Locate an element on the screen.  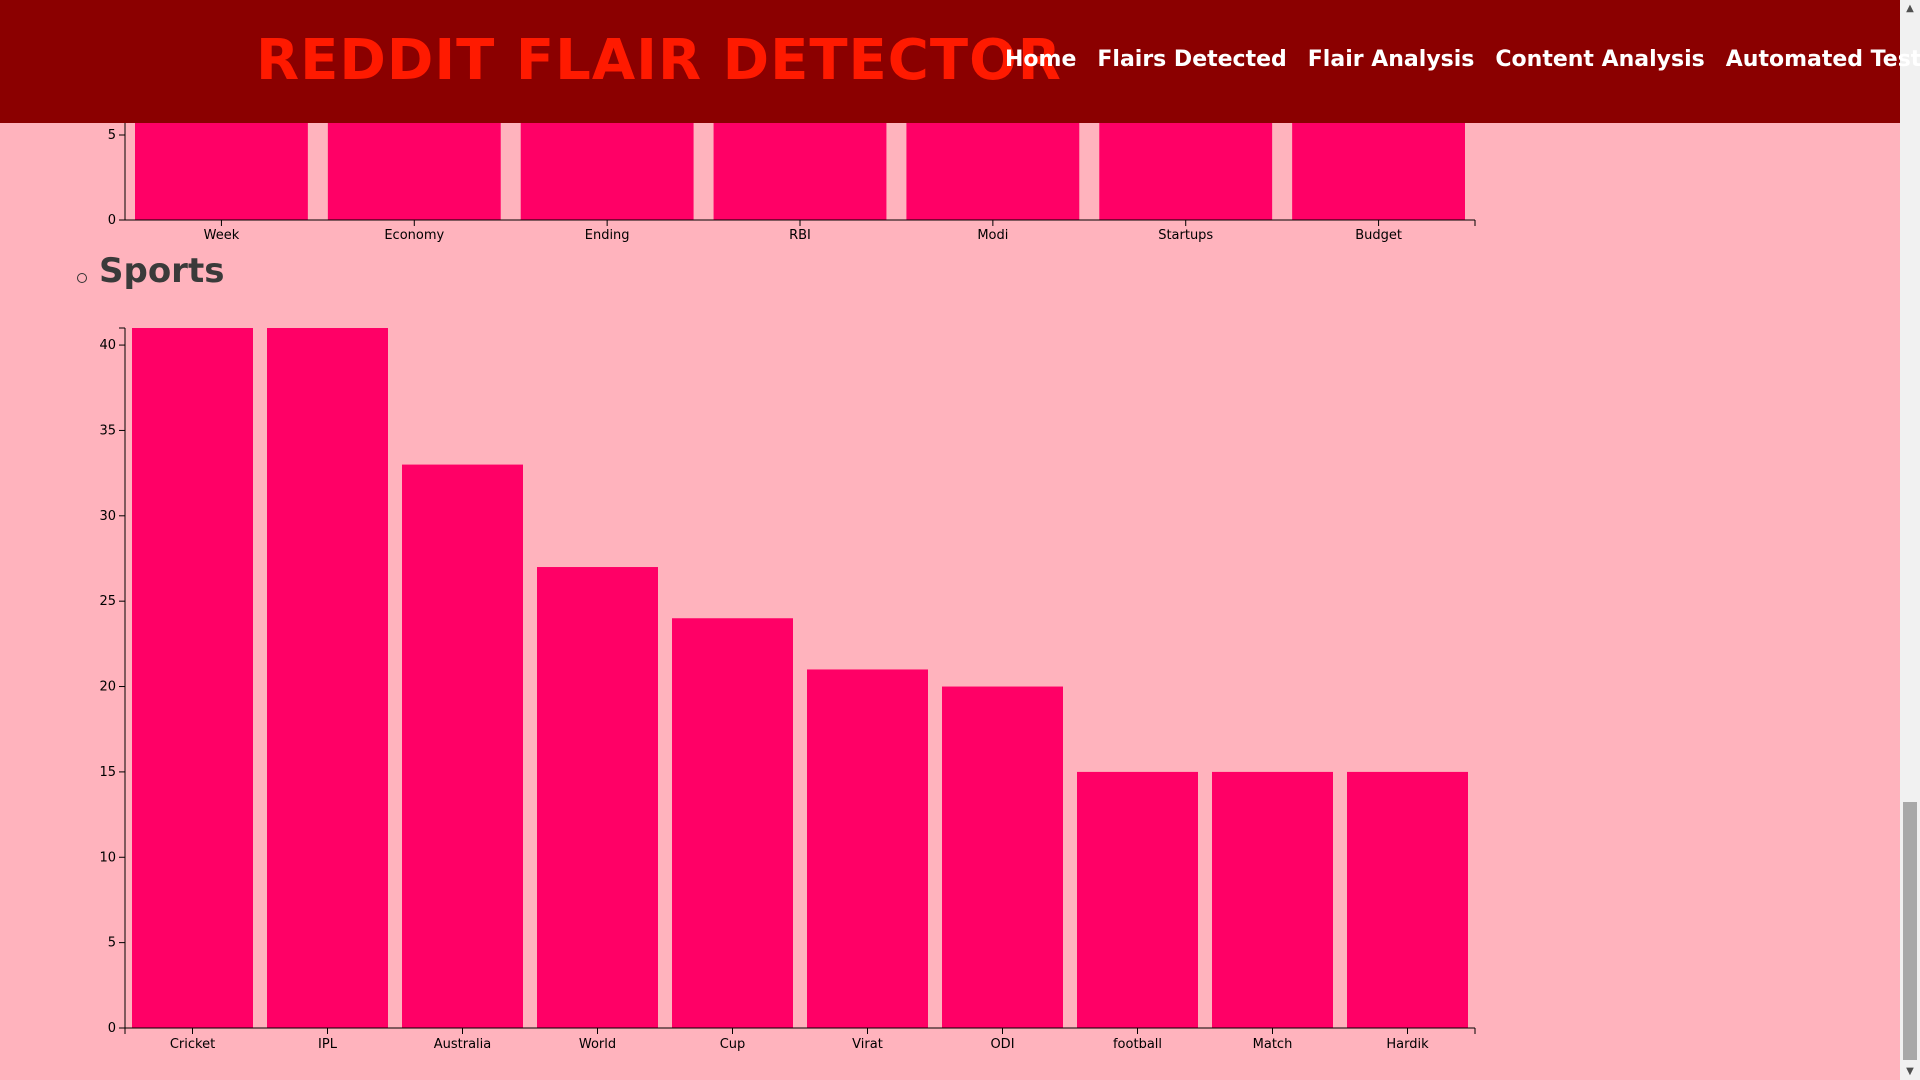
chart-economy-x-tick-label: Budget is located at coordinates (1378, 235).